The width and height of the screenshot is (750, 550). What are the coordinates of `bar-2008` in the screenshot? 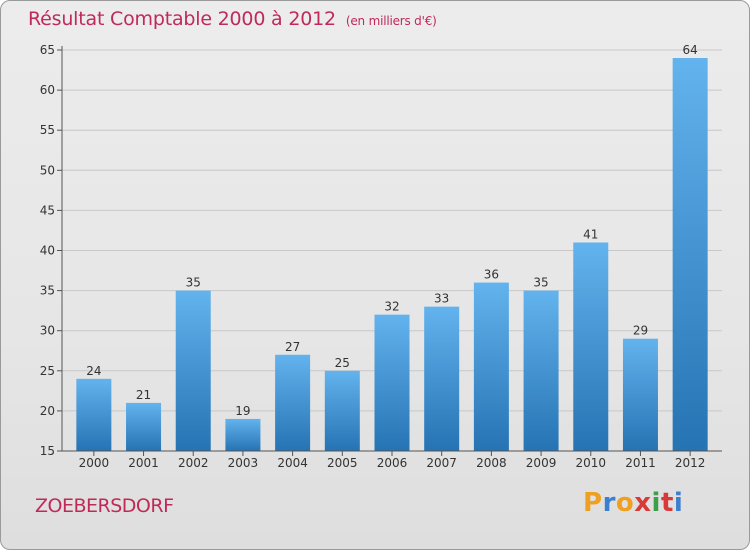 It's located at (491, 366).